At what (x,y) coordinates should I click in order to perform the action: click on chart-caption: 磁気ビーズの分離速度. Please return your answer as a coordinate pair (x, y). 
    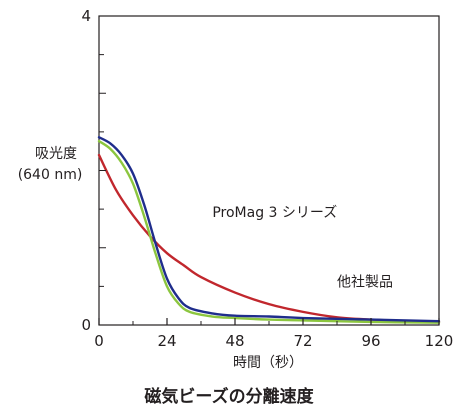
    Looking at the image, I should click on (229, 396).